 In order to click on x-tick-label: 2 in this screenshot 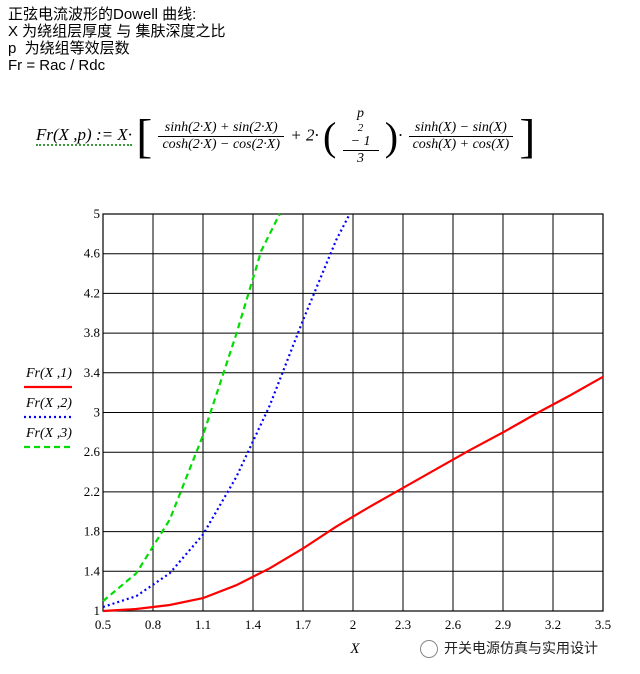, I will do `click(353, 624)`.